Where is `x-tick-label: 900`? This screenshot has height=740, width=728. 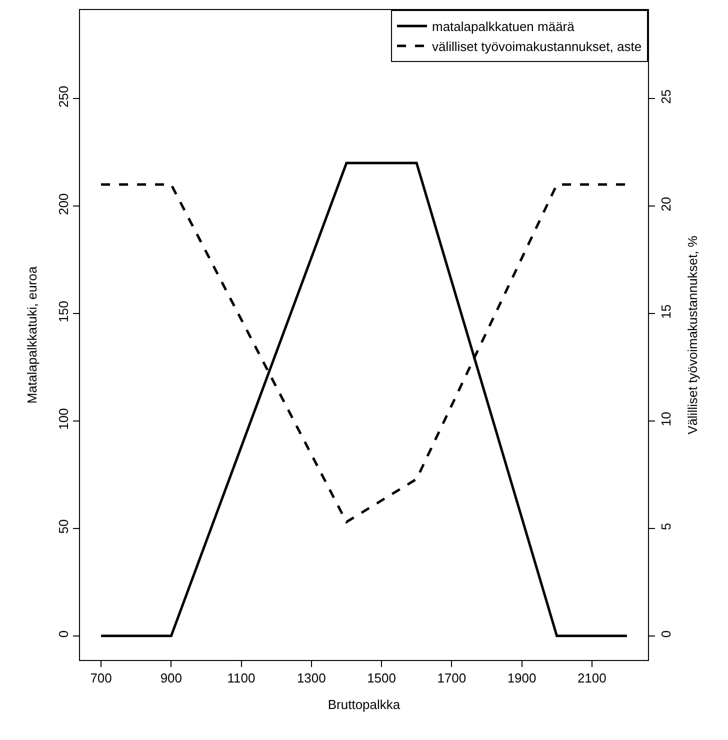
x-tick-label: 900 is located at coordinates (171, 678).